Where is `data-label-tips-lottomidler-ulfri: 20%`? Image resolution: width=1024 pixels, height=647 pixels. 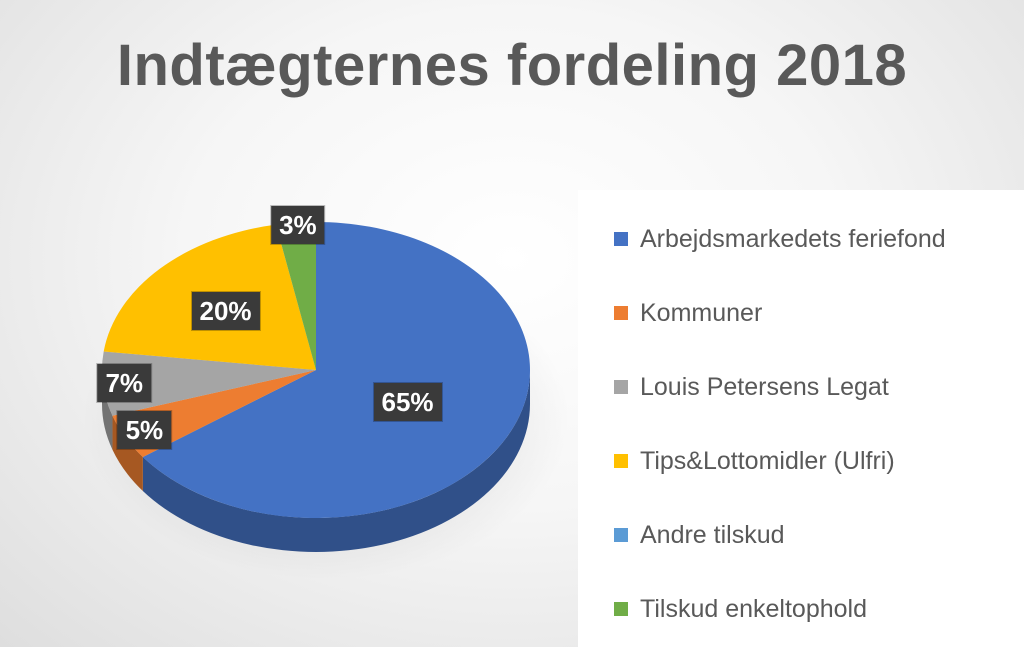
data-label-tips-lottomidler-ulfri: 20% is located at coordinates (225, 311).